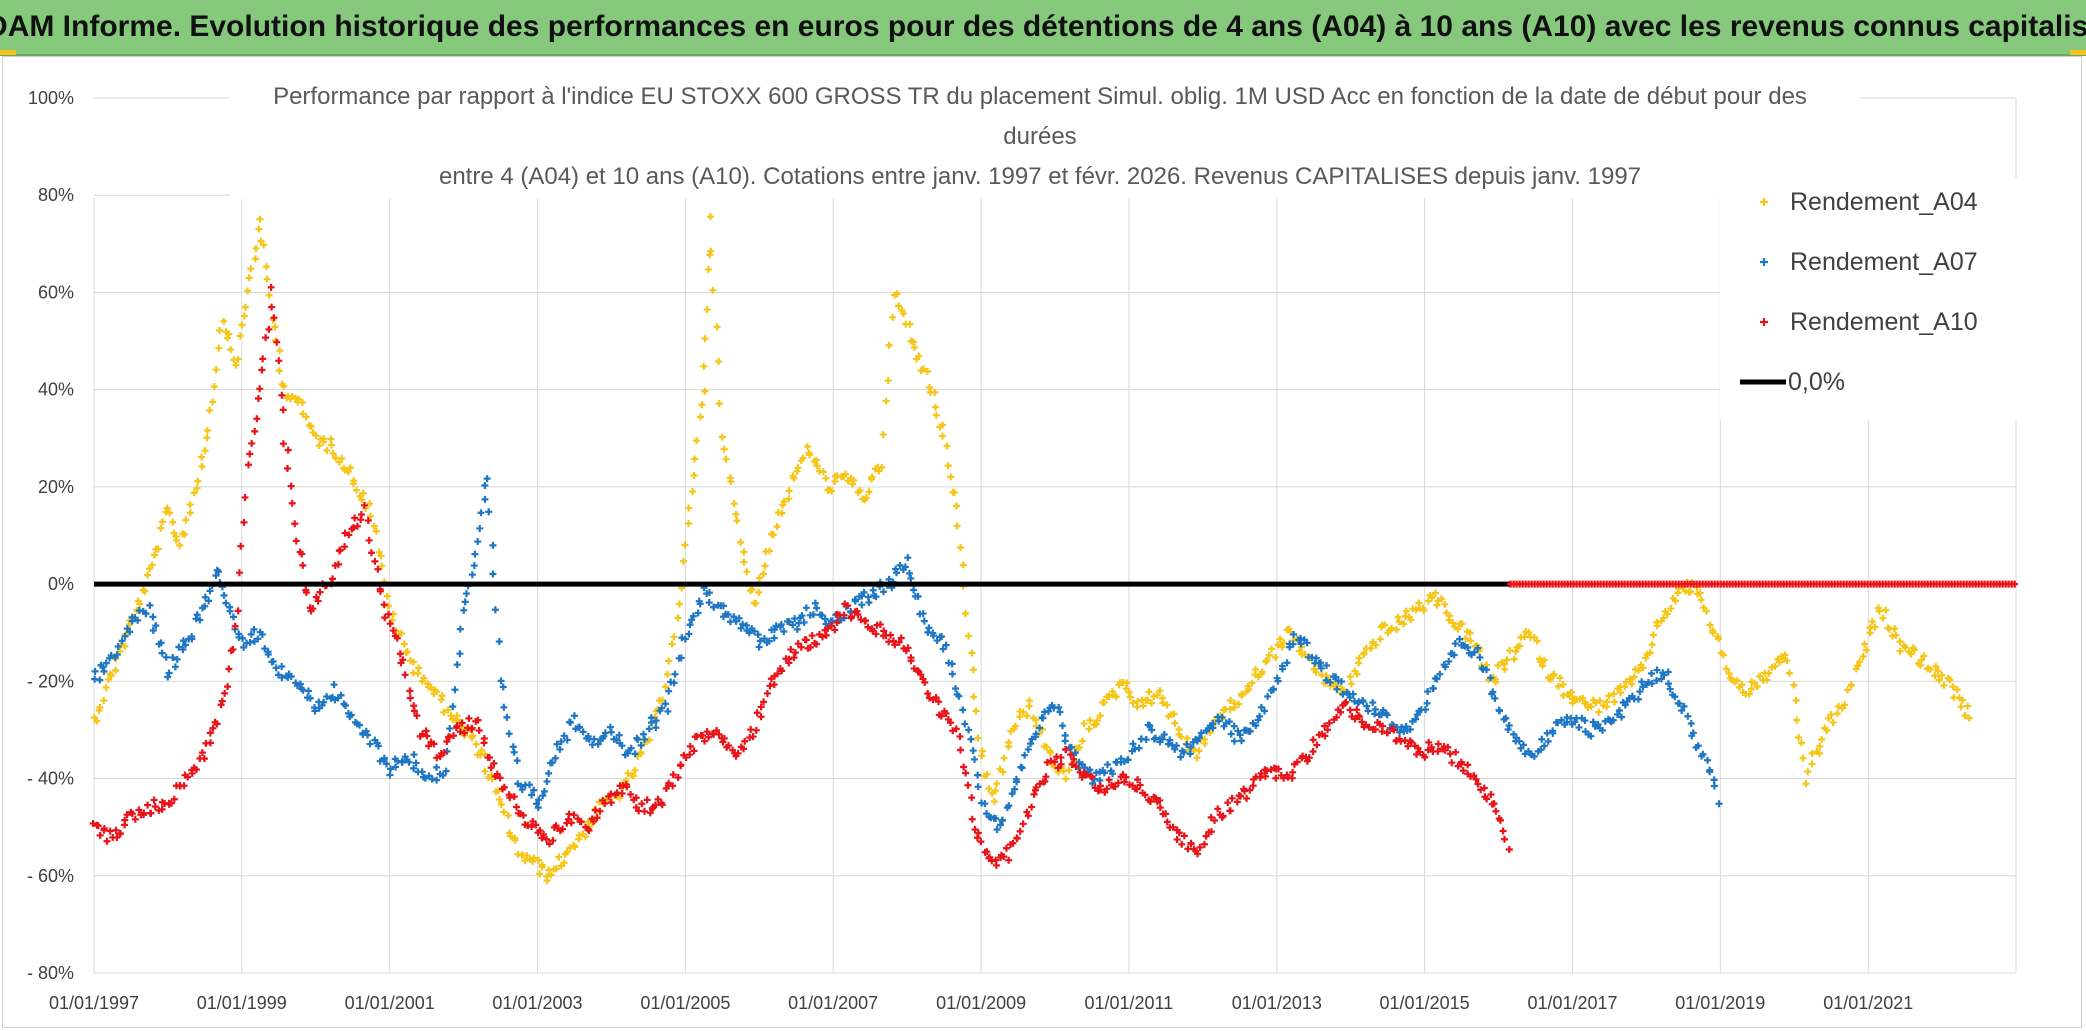  I want to click on x-tick-label: 01/01/2021, so click(1868, 1003).